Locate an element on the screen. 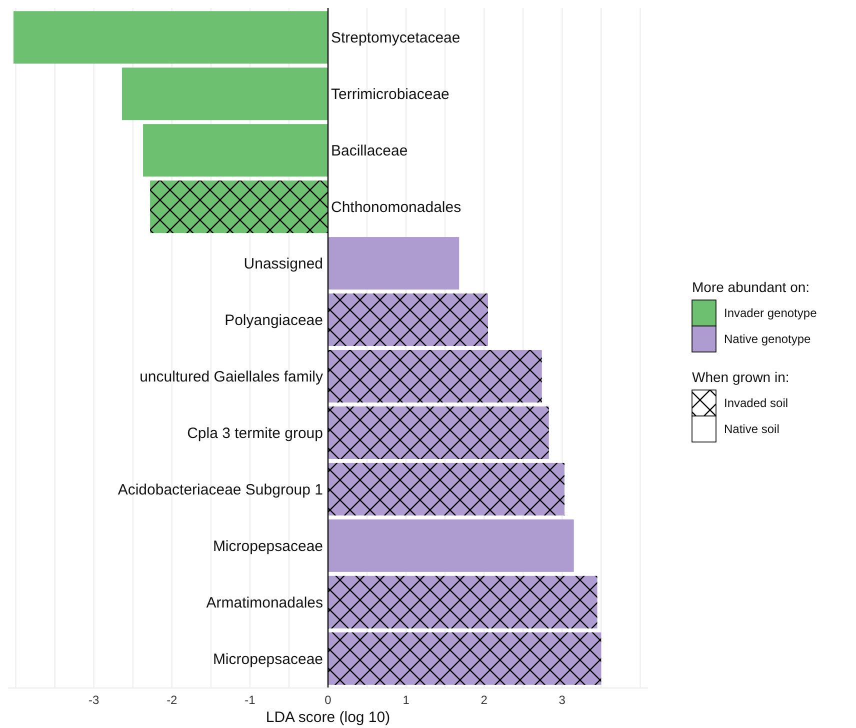 The width and height of the screenshot is (856, 728). text: Invaded soil is located at coordinates (756, 403).